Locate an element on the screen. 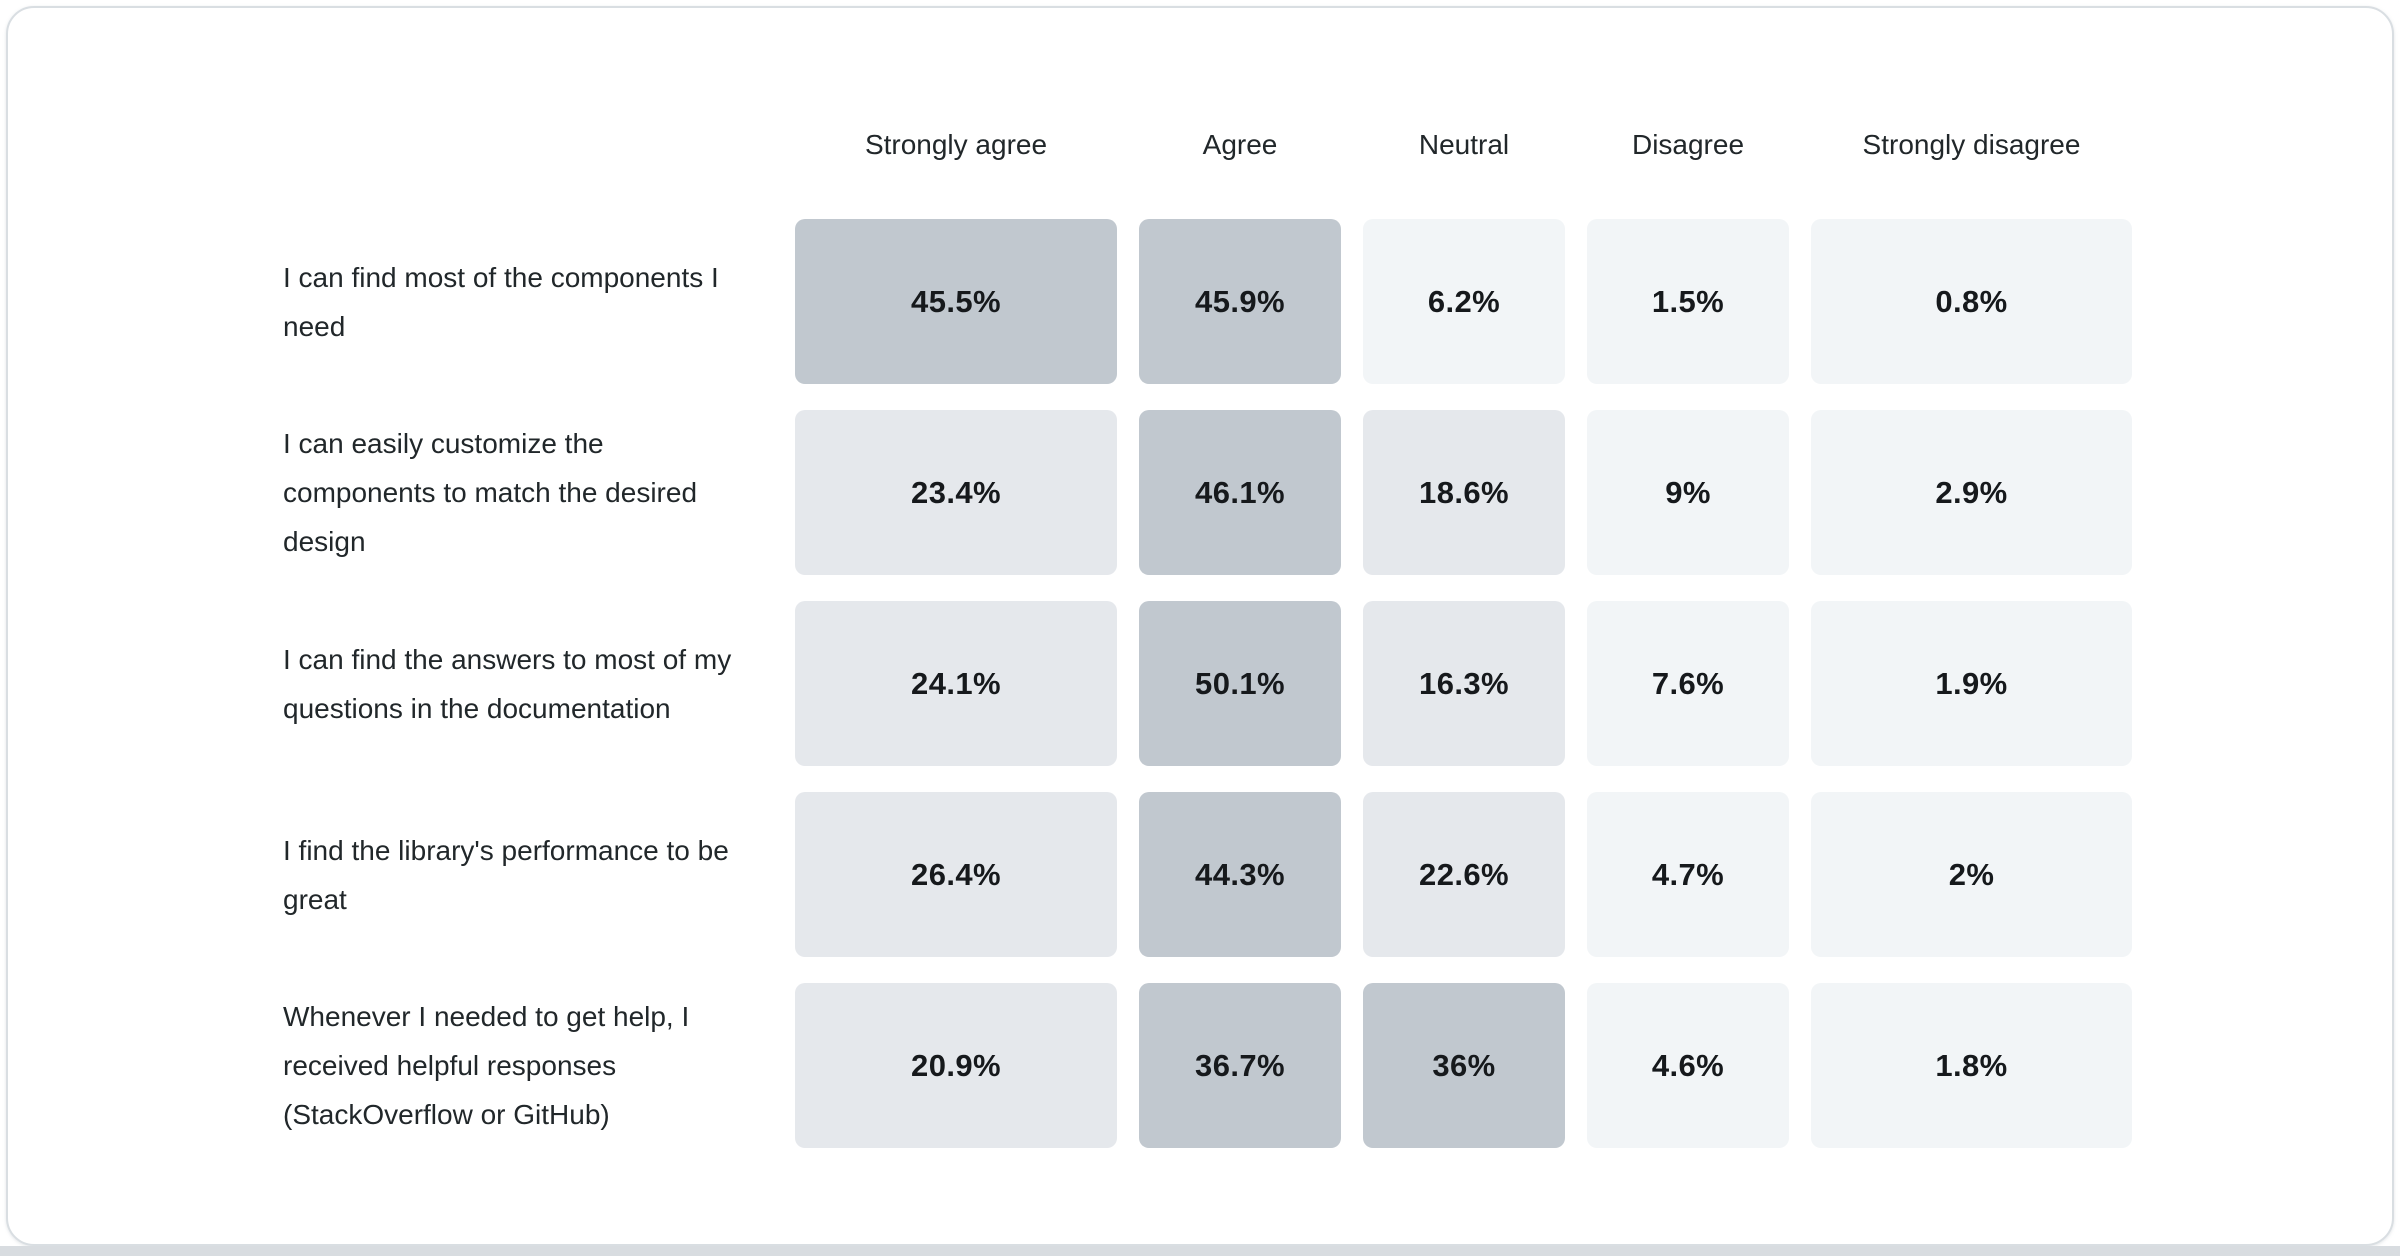 This screenshot has height=1256, width=2400. column-header: Strongly disagree is located at coordinates (1971, 144).